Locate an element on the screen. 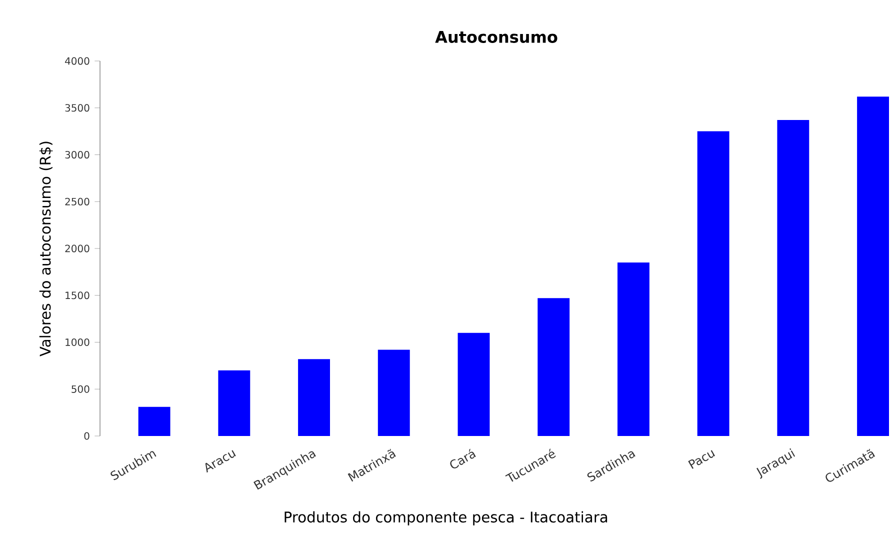  y-axis-title: Valores do autoconsumo (R$) is located at coordinates (46, 249).